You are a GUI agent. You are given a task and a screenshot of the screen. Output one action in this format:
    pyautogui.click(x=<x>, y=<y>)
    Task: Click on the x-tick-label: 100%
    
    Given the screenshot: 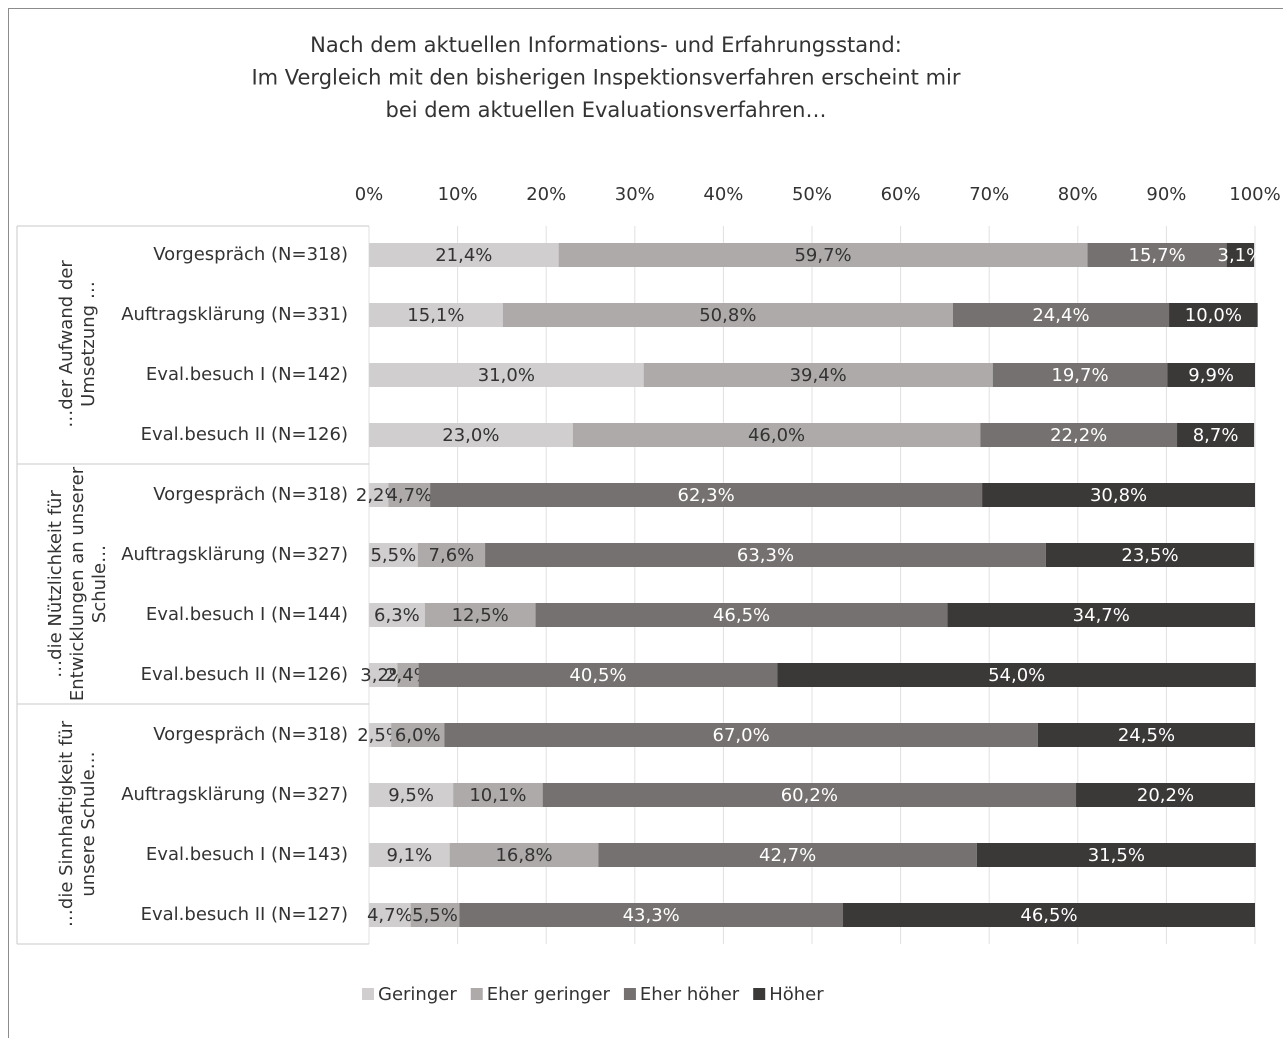 What is the action you would take?
    pyautogui.click(x=1254, y=194)
    